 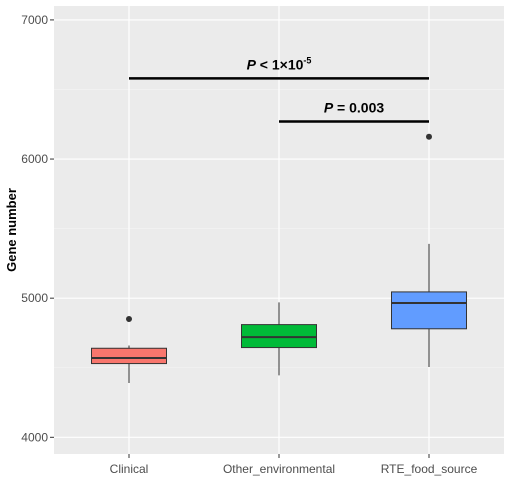 What do you see at coordinates (34, 20) in the screenshot?
I see `y-tick-label: 7000` at bounding box center [34, 20].